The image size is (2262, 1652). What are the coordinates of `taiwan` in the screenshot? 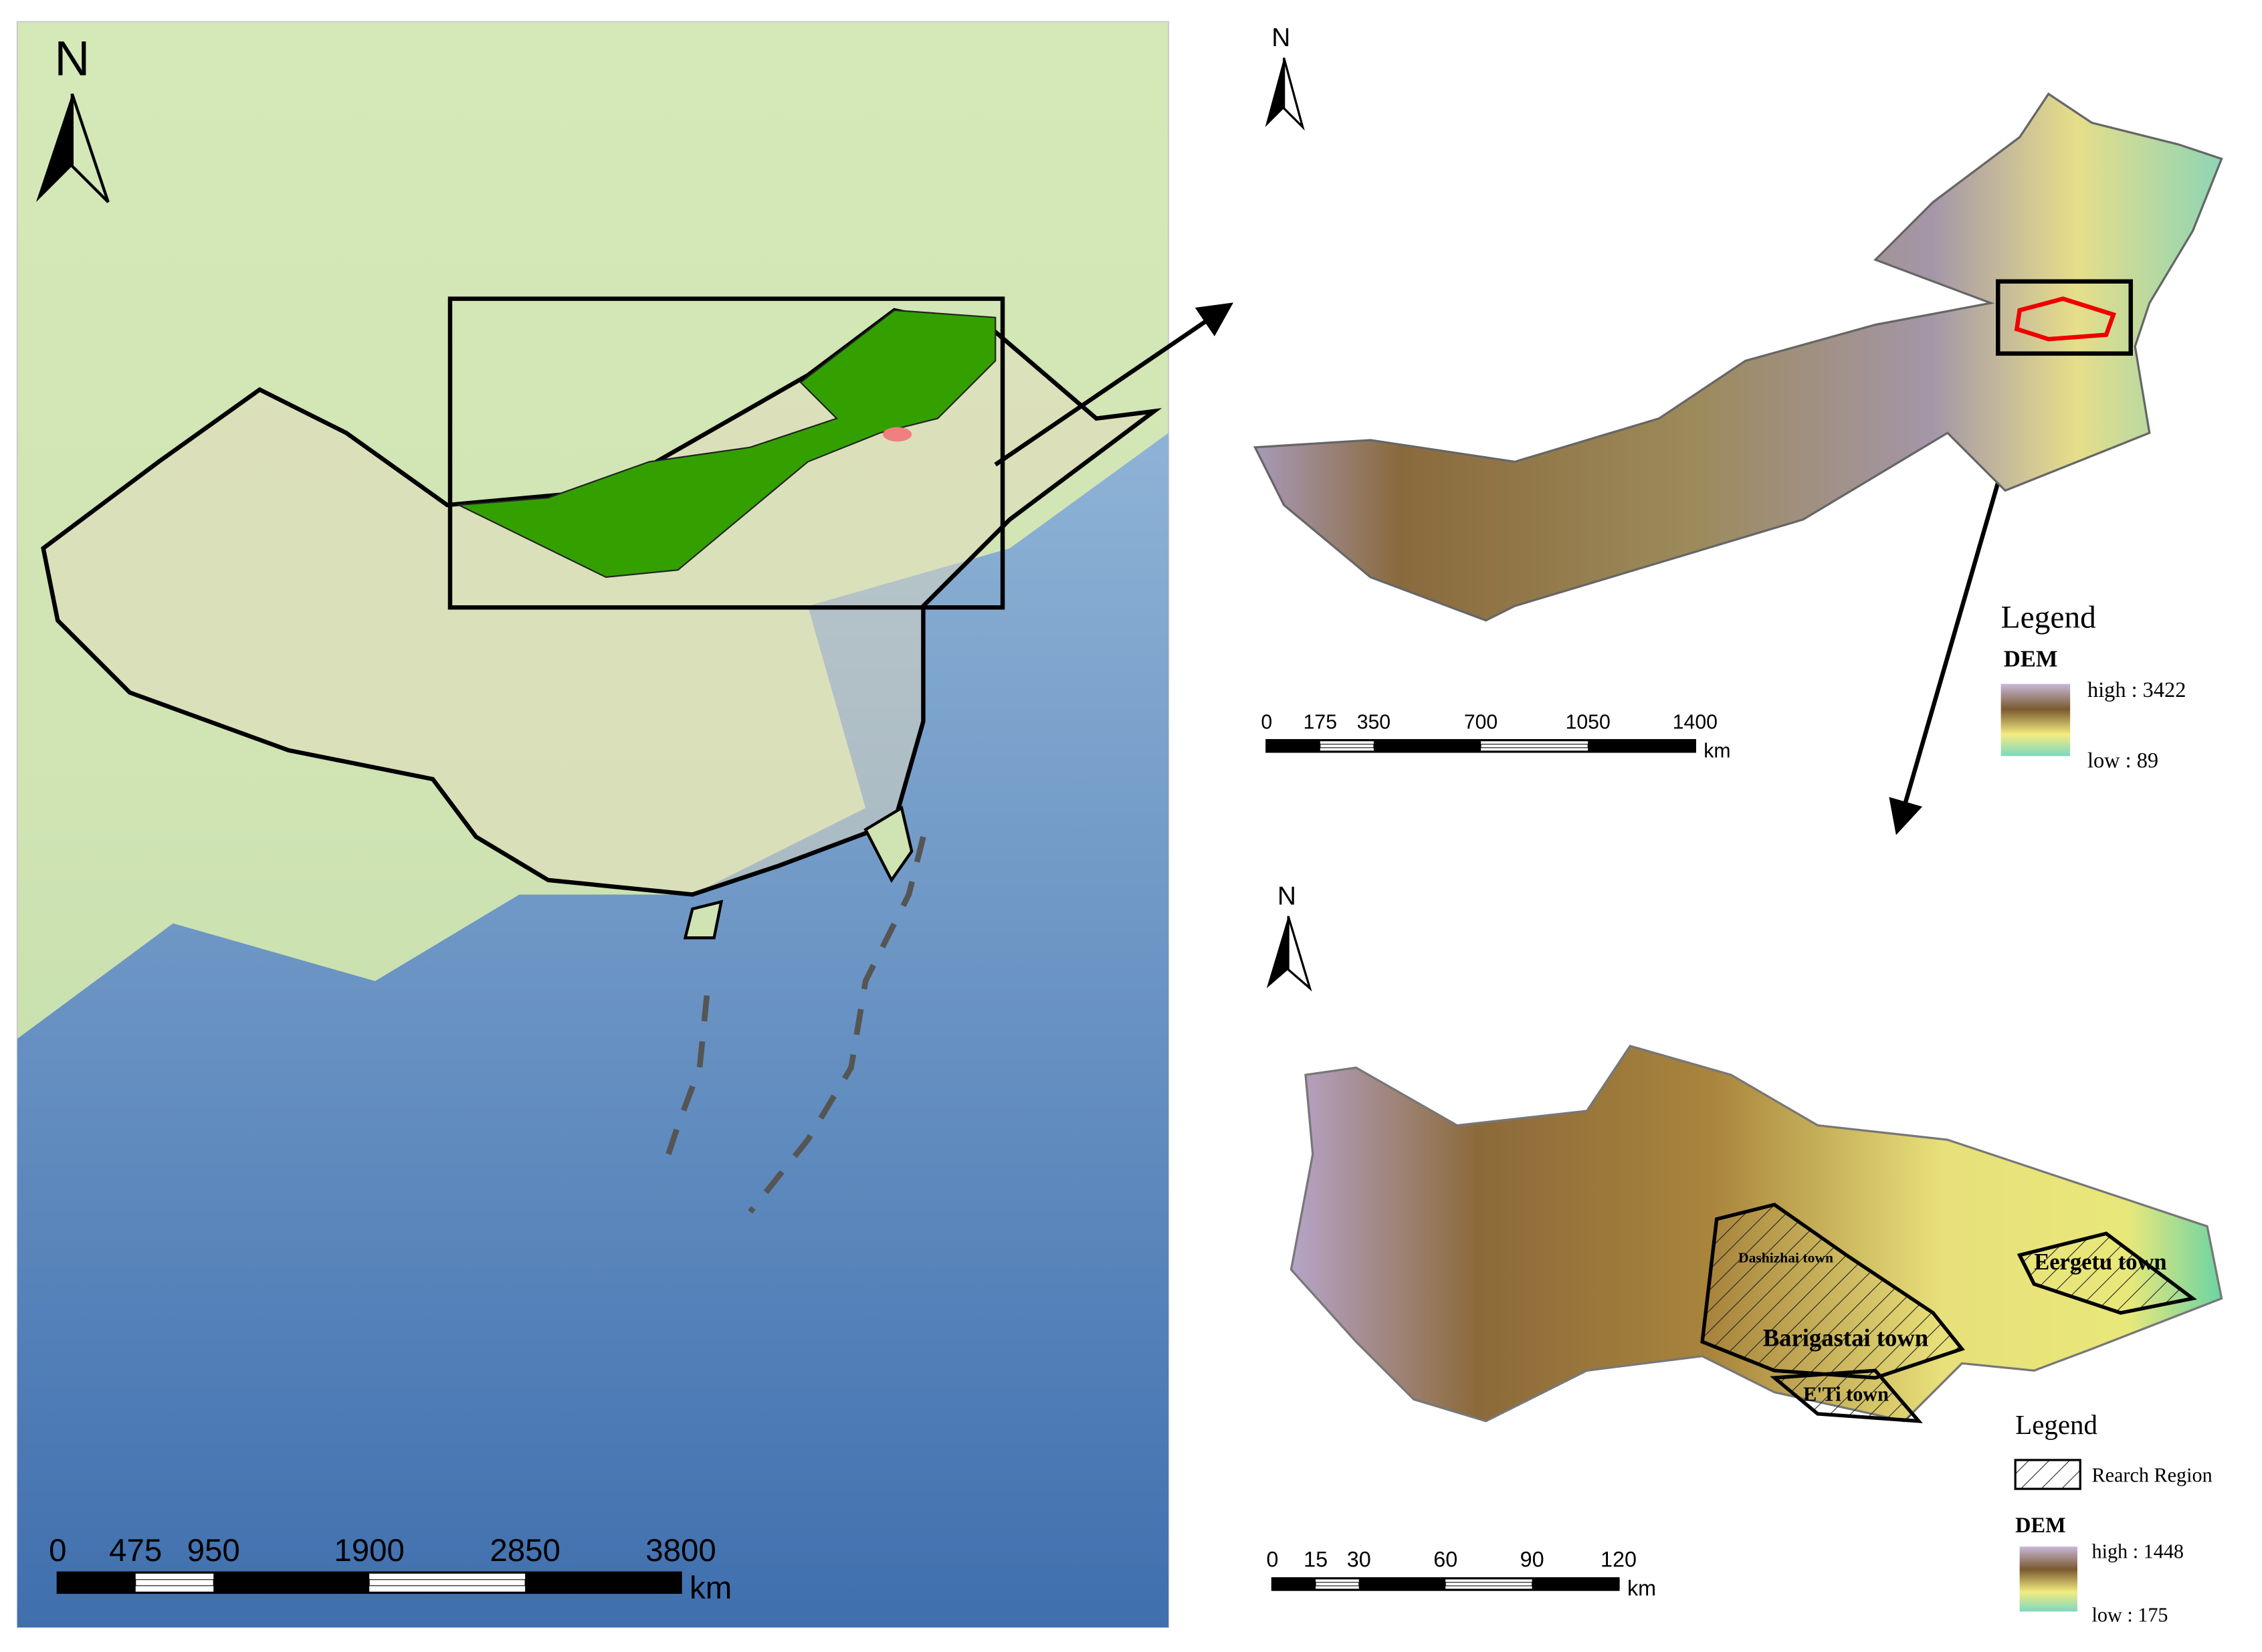 It's located at (889, 844).